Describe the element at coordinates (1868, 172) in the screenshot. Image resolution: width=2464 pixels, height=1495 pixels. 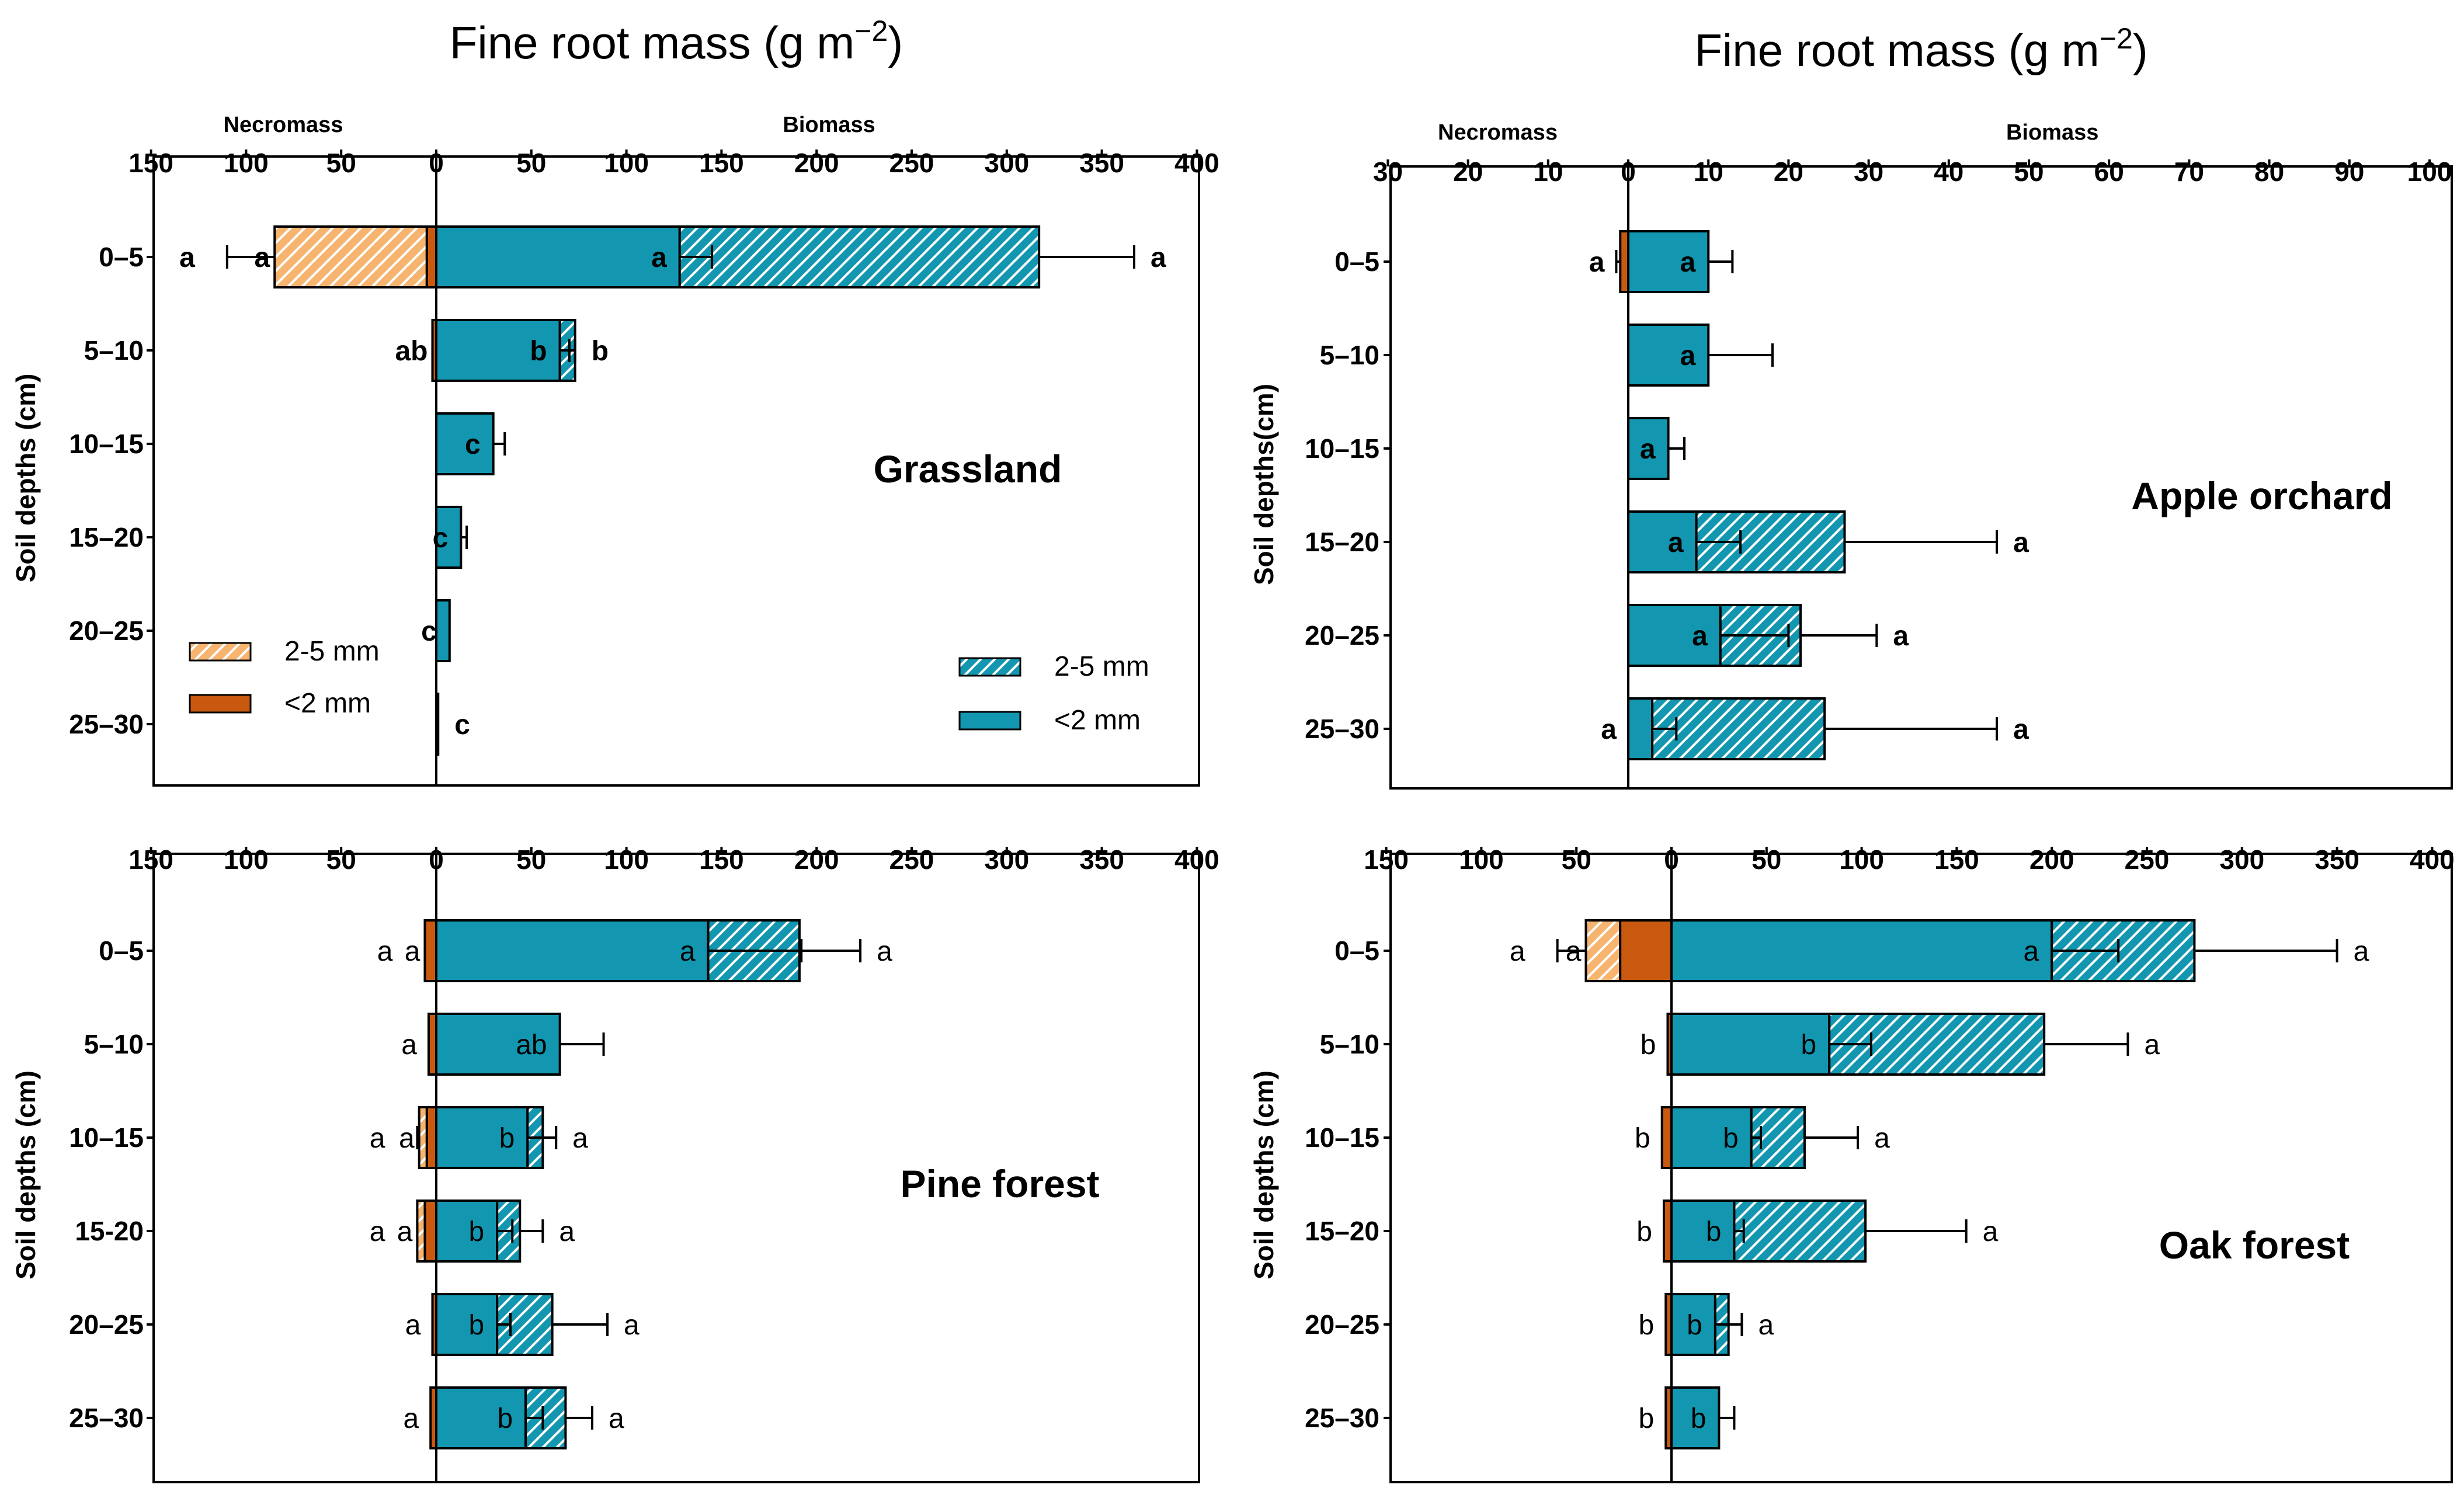
I see `x-tick-label: 30` at that location.